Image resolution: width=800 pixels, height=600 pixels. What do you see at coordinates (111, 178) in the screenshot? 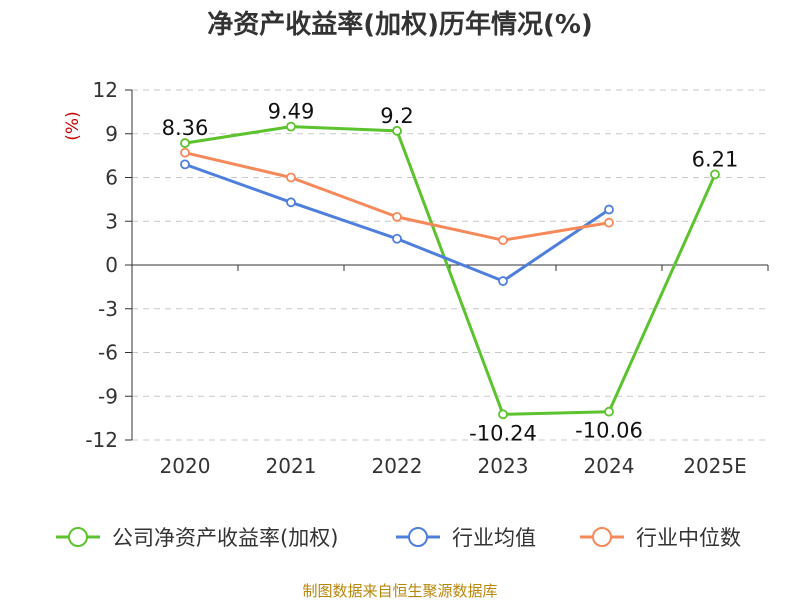
I see `y-tick-label: 6` at bounding box center [111, 178].